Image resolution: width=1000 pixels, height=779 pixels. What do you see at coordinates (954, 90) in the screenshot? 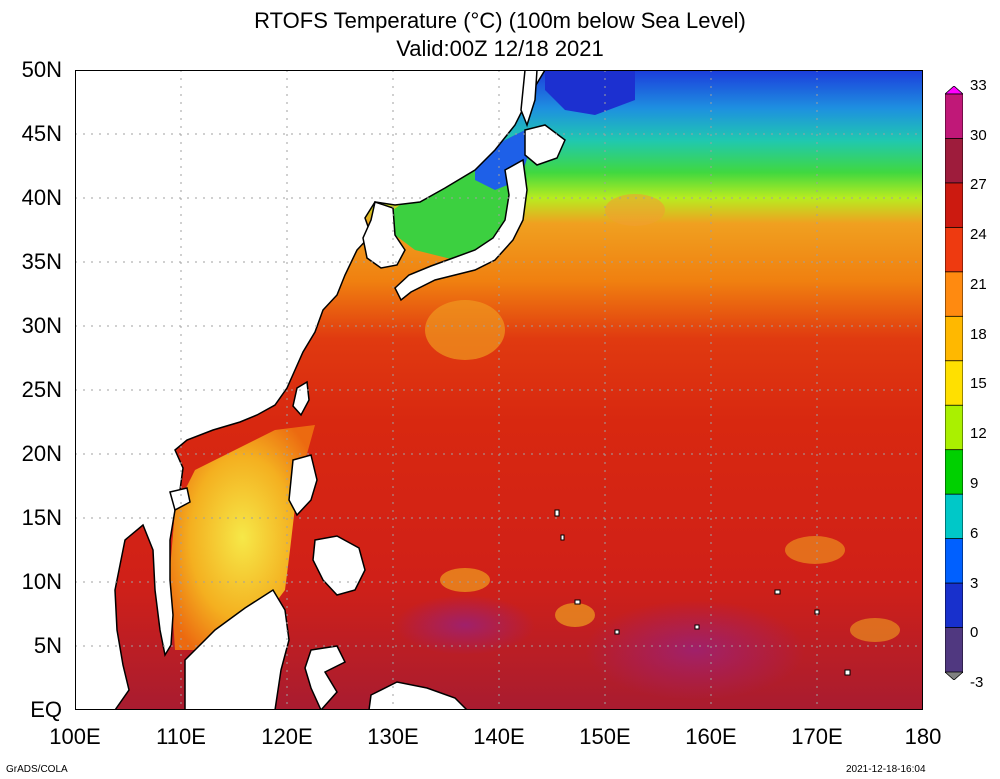
I see `colorbar-top-tip` at bounding box center [954, 90].